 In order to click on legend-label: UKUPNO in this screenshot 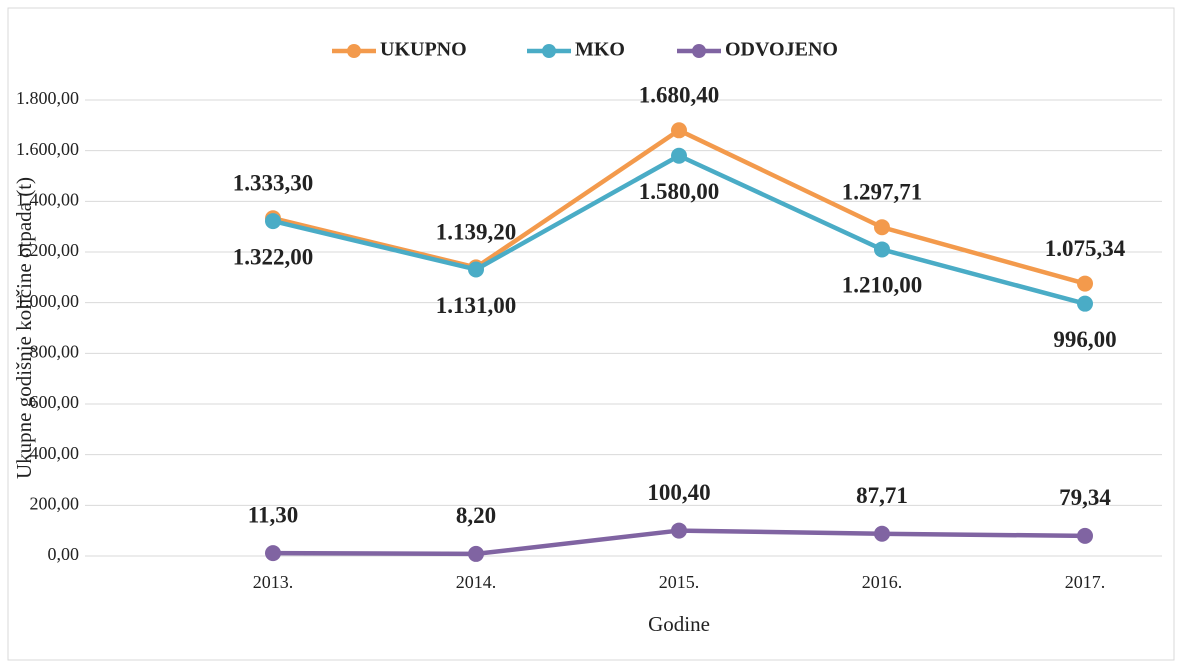, I will do `click(423, 50)`.